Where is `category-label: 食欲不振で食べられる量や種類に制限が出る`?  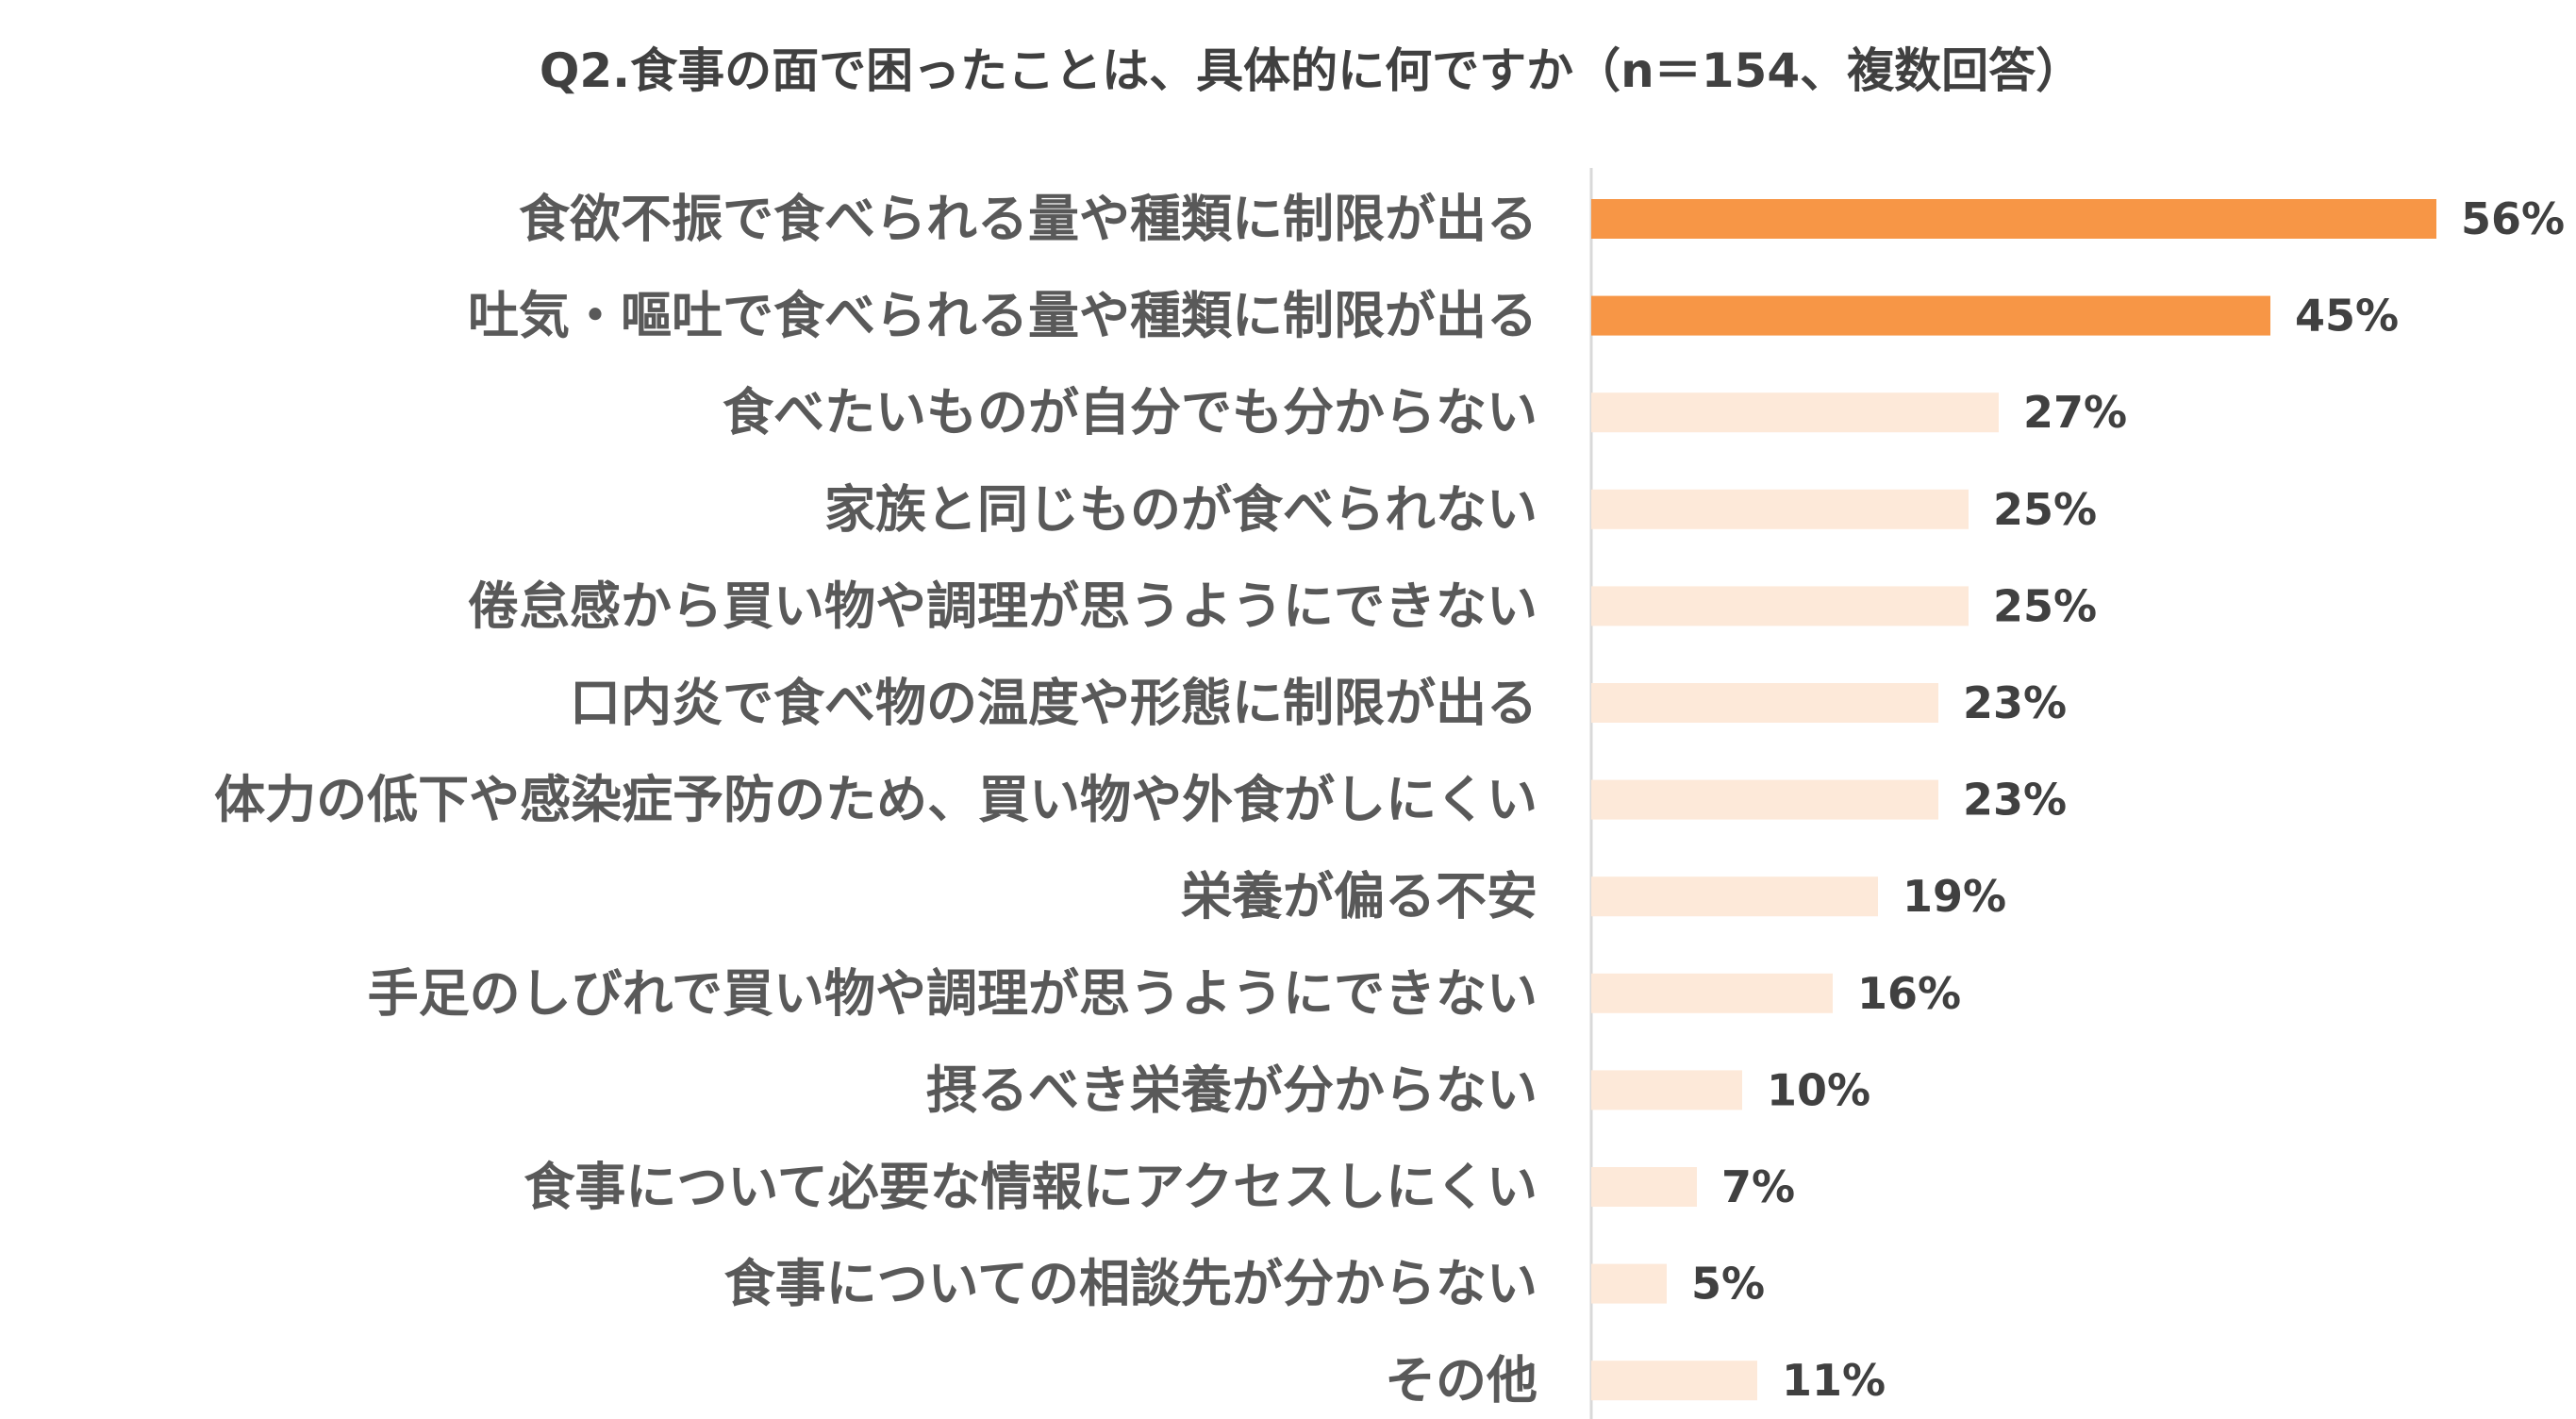 category-label: 食欲不振で食べられる量や種類に制限が出る is located at coordinates (1028, 220).